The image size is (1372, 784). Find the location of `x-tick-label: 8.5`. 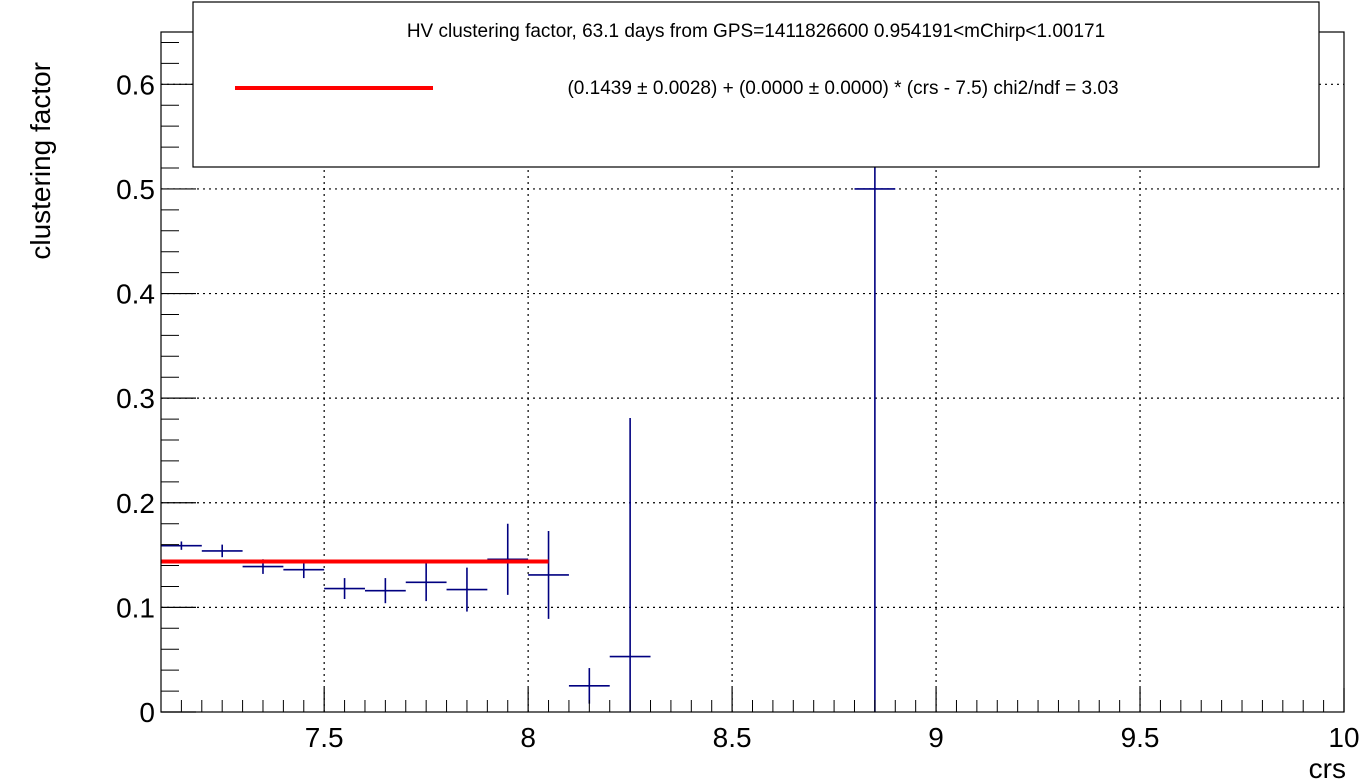

x-tick-label: 8.5 is located at coordinates (732, 737).